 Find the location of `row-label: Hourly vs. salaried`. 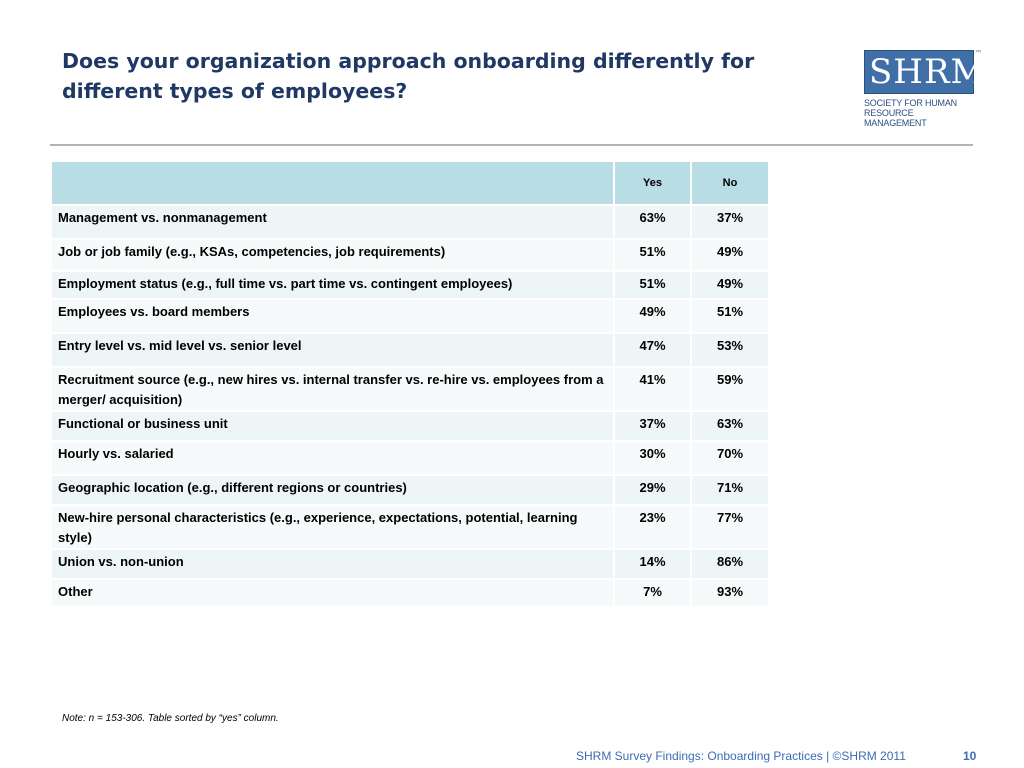

row-label: Hourly vs. salaried is located at coordinates (333, 458).